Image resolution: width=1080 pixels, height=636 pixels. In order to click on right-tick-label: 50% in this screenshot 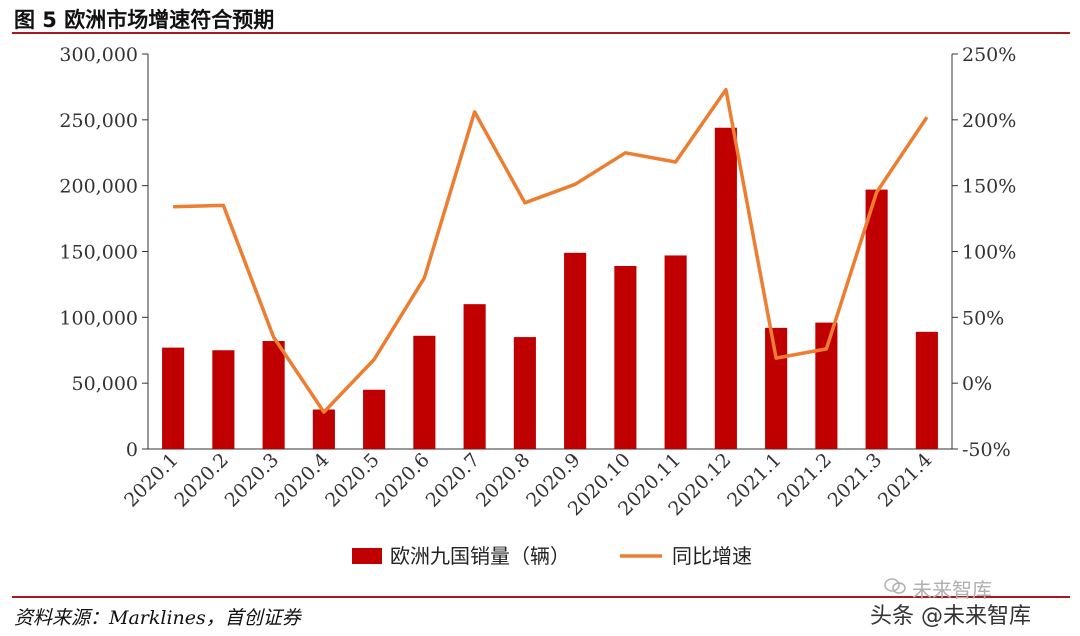, I will do `click(983, 318)`.